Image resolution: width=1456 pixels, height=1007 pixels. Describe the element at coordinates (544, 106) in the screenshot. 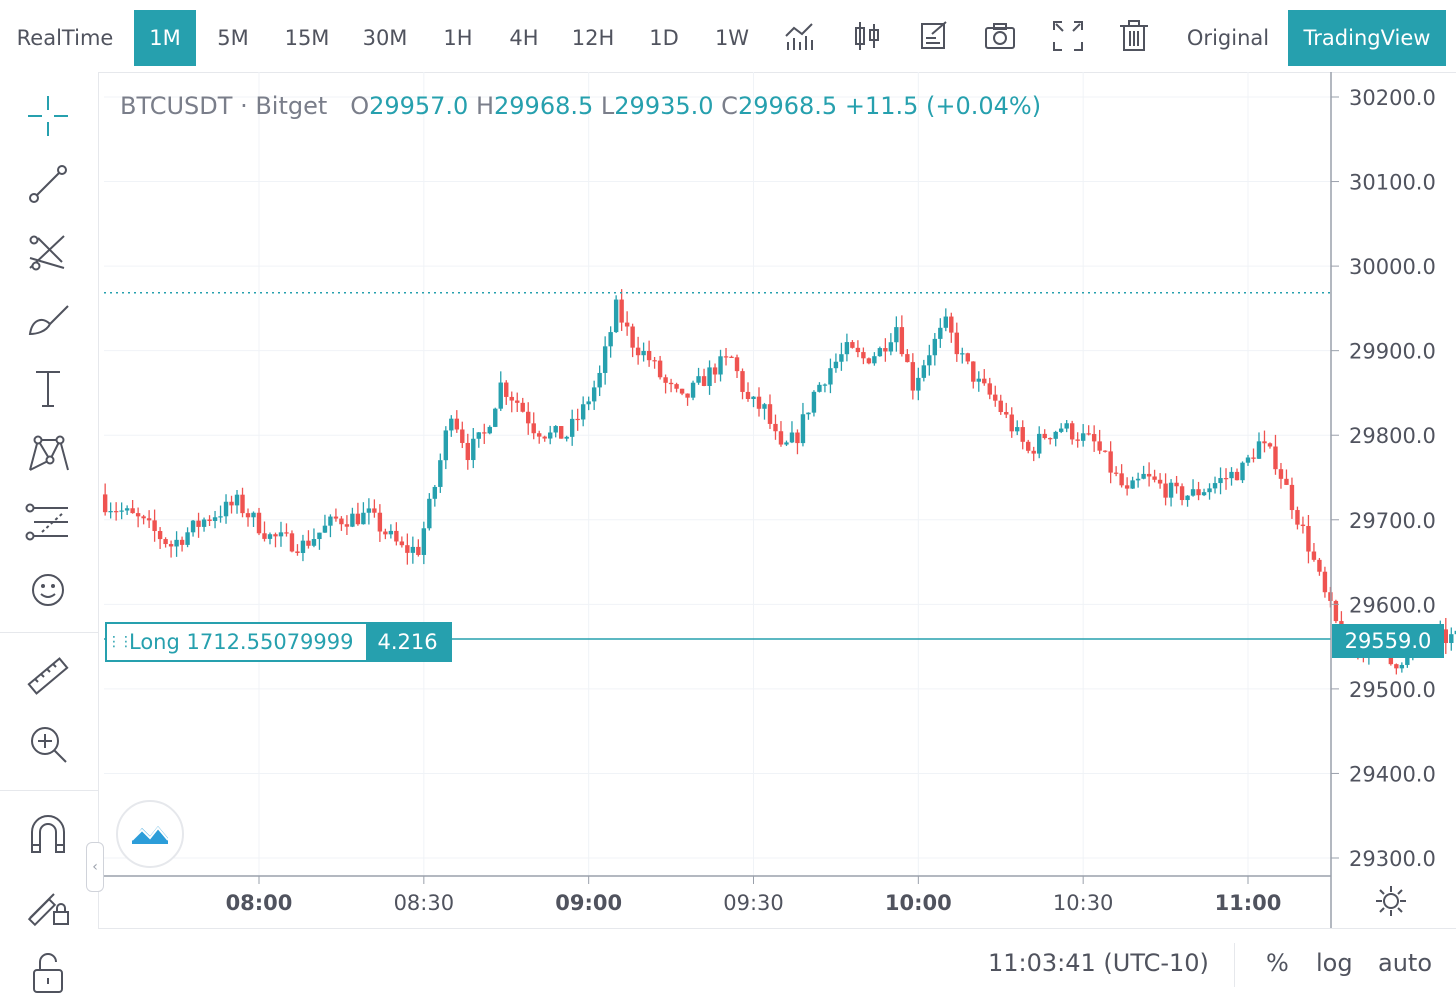

I see `high-value: 29968.5` at that location.